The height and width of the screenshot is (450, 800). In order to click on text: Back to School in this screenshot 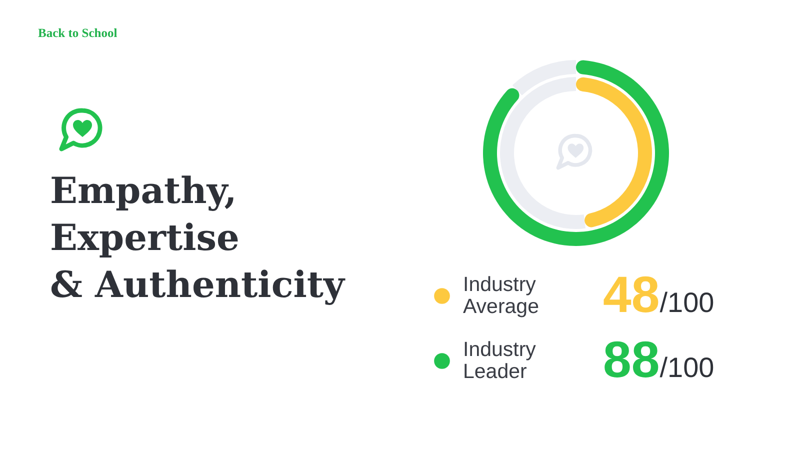, I will do `click(78, 33)`.